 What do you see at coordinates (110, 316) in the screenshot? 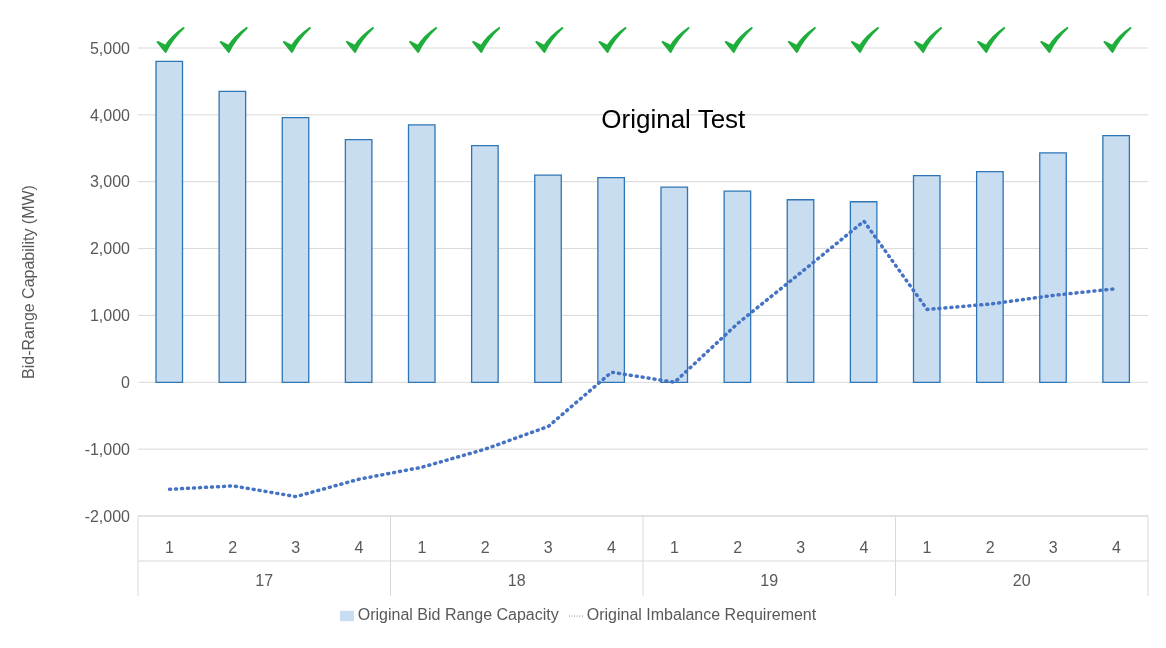
I see `y-tick-label: 1,000` at bounding box center [110, 316].